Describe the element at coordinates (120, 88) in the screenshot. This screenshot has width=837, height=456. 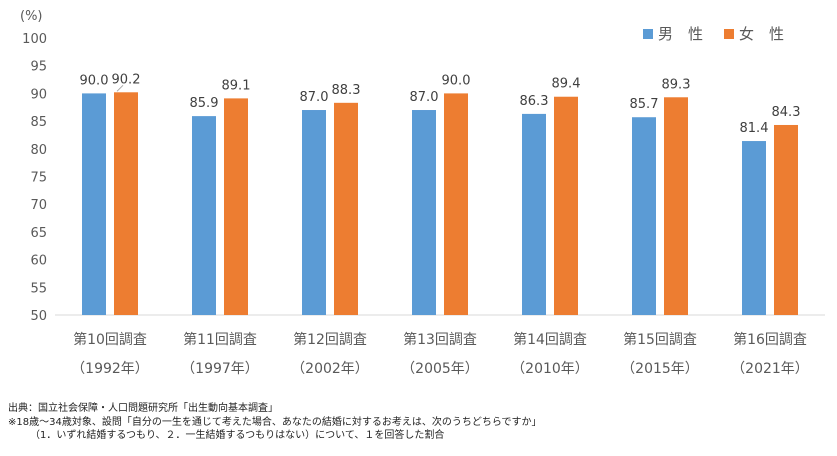
I see `data-label-leader` at that location.